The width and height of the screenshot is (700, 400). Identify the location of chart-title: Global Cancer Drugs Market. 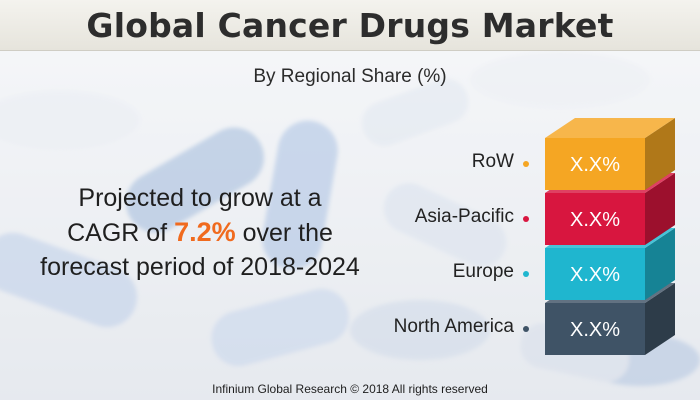
(350, 25).